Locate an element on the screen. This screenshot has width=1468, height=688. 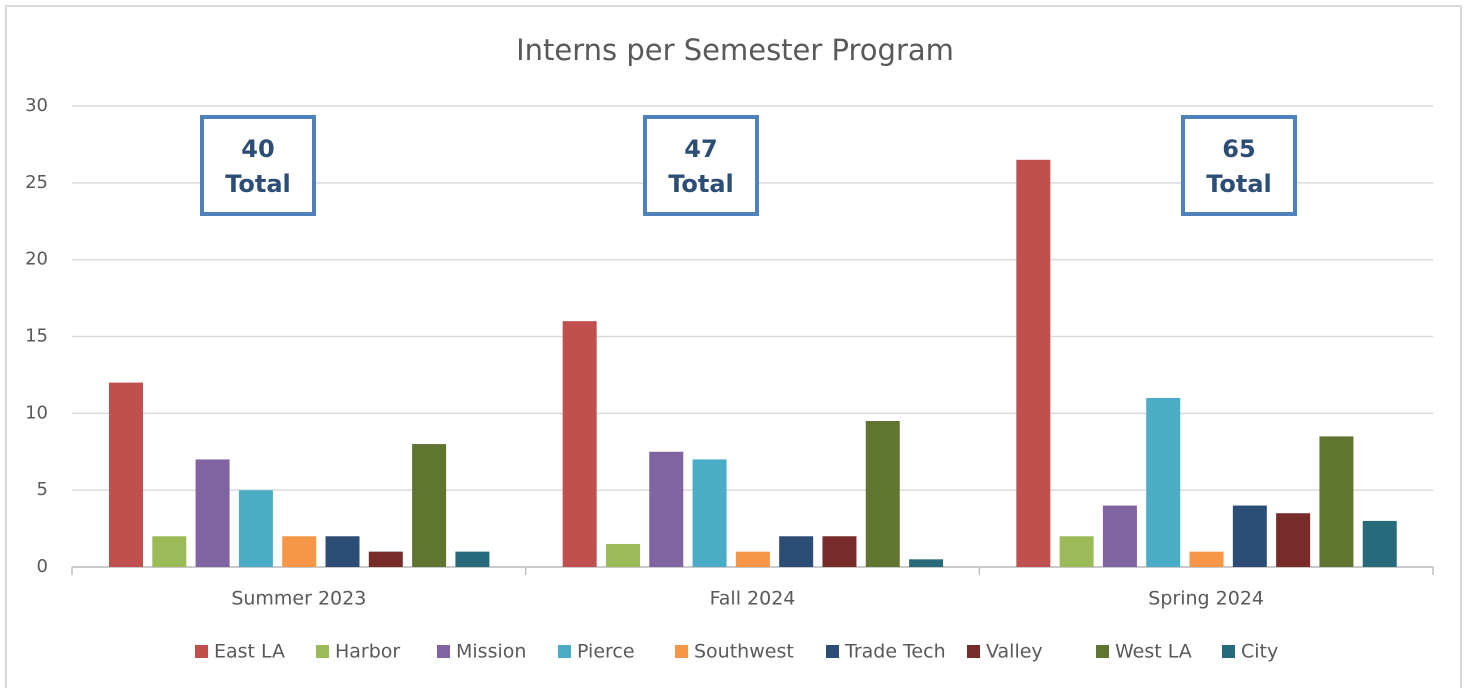
legend-label: Harbor is located at coordinates (367, 652).